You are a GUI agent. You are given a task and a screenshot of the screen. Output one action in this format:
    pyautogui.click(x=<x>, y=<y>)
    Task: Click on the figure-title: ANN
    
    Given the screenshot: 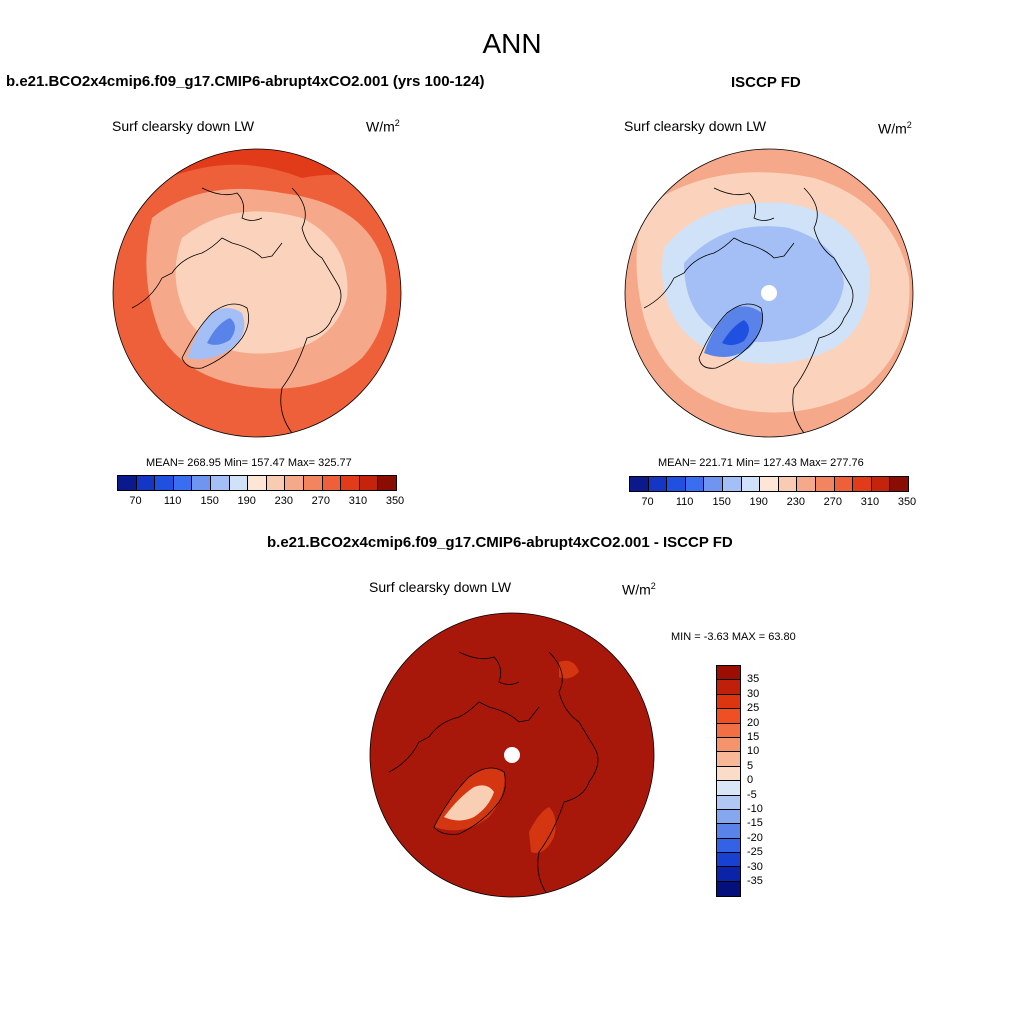 What is the action you would take?
    pyautogui.click(x=512, y=43)
    